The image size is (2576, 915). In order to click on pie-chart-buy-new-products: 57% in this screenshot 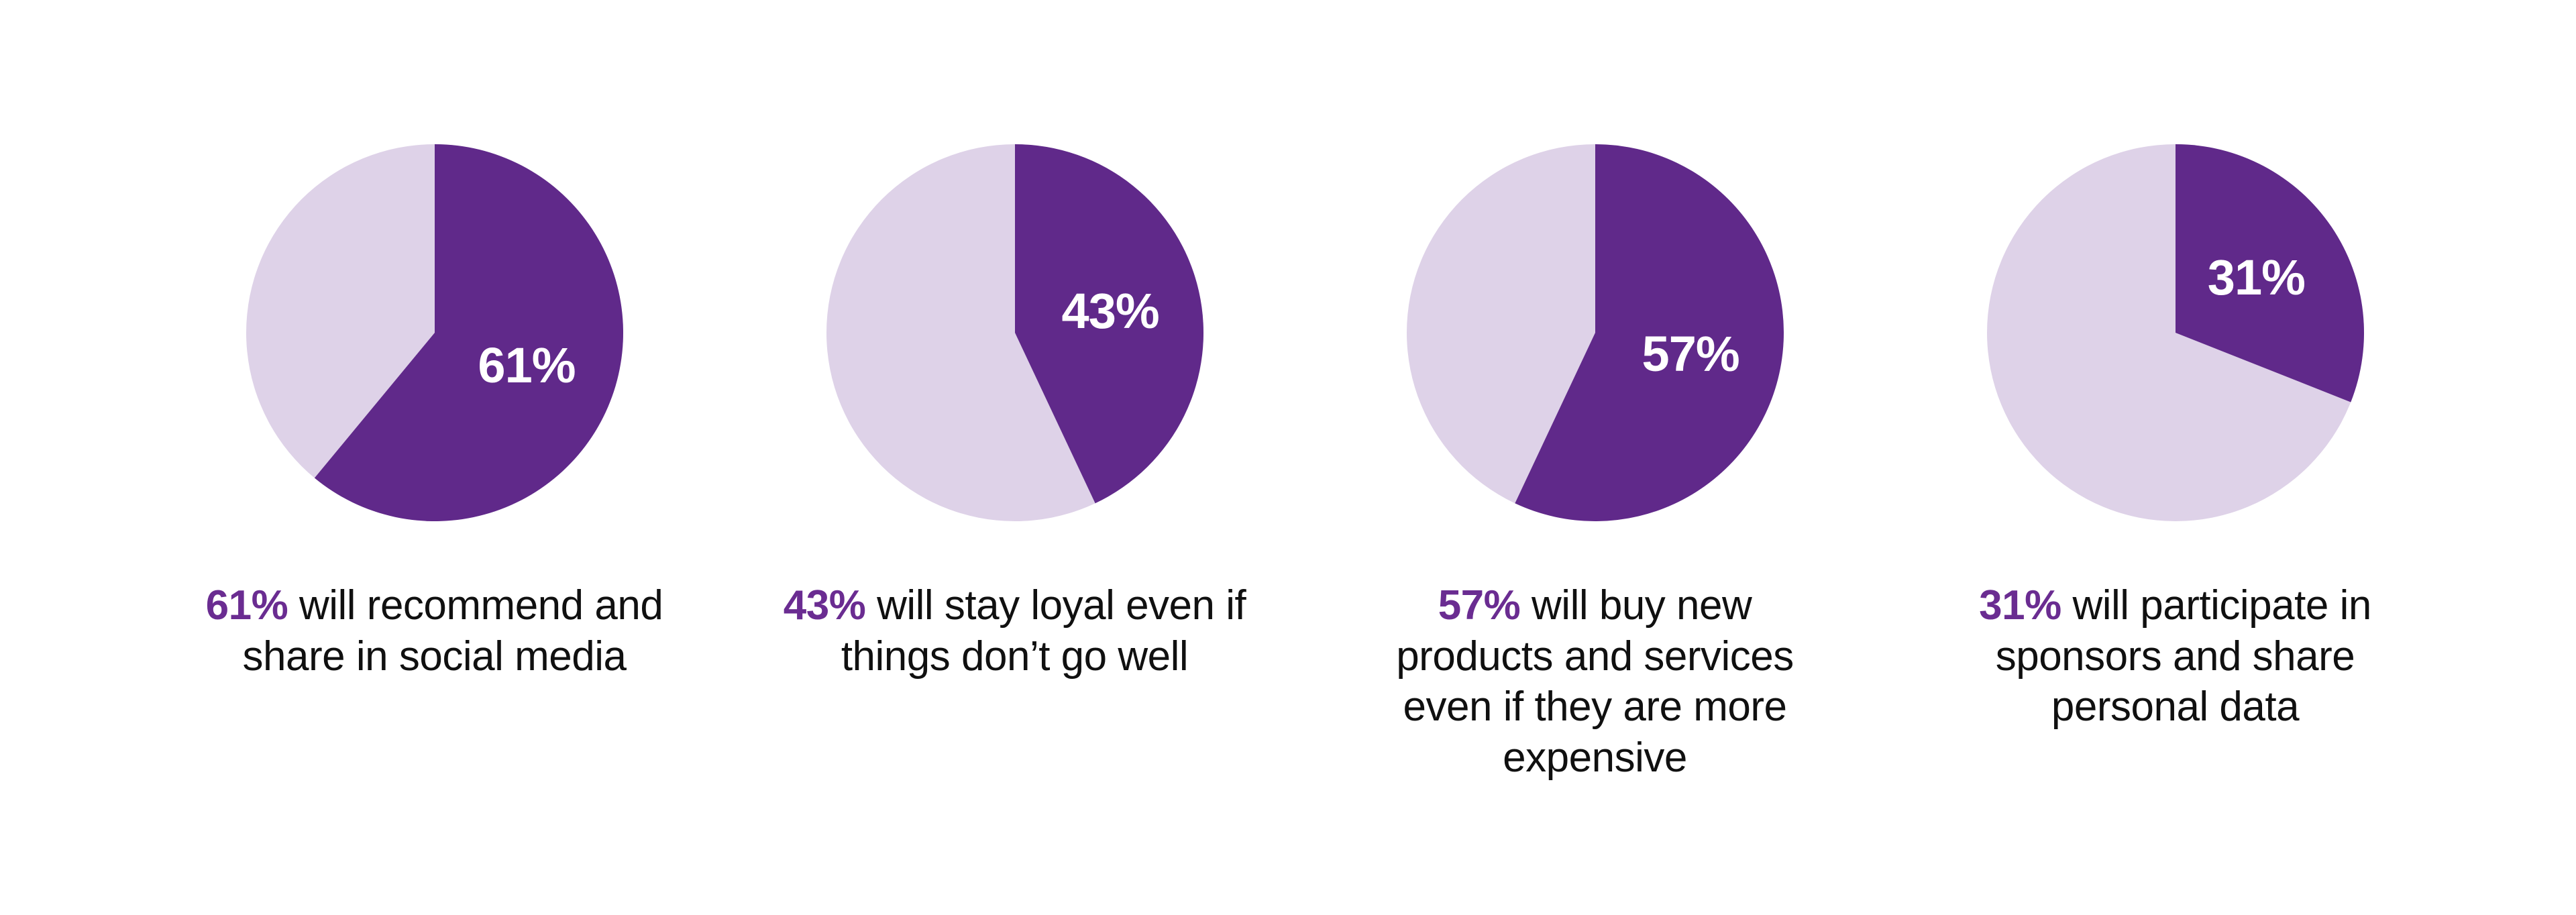, I will do `click(1595, 332)`.